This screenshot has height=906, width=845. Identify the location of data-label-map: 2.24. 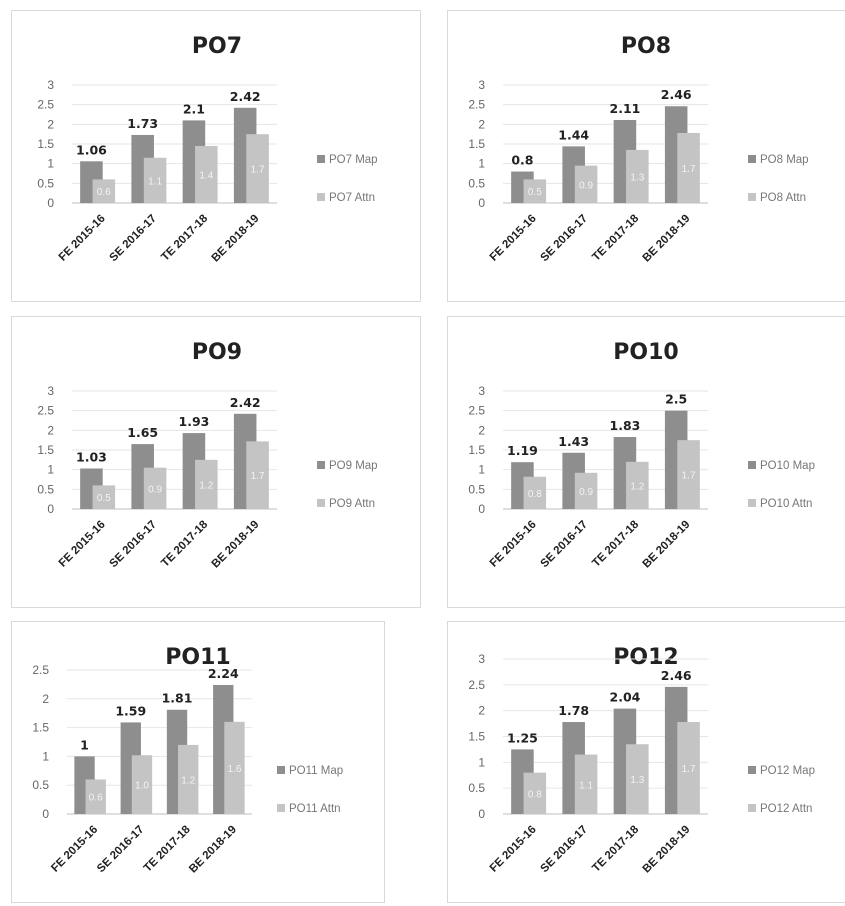
(223, 673).